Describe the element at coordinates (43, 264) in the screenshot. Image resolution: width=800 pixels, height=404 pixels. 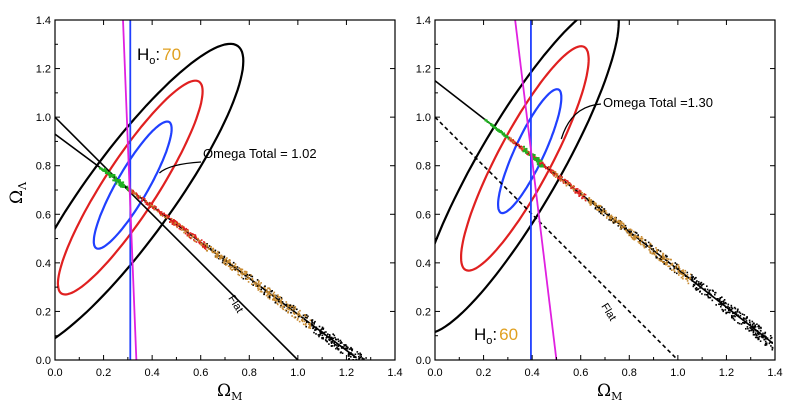
I see `y-tick-label: 0.4` at that location.